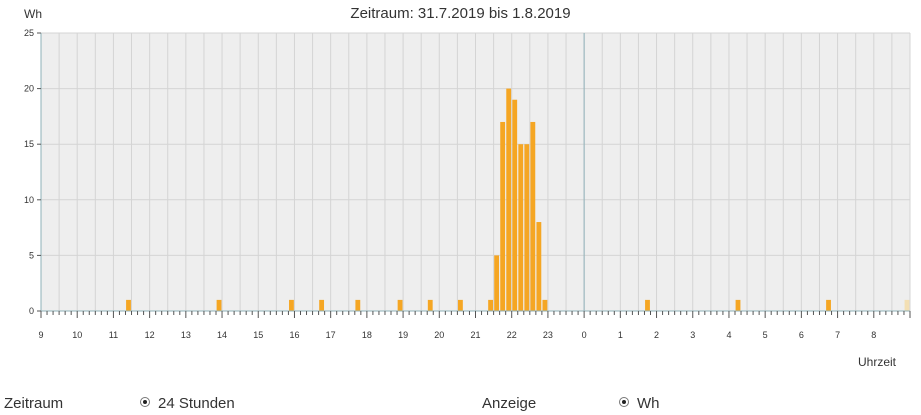 The width and height of the screenshot is (921, 415). Describe the element at coordinates (29, 89) in the screenshot. I see `y-tick-label: 20` at that location.